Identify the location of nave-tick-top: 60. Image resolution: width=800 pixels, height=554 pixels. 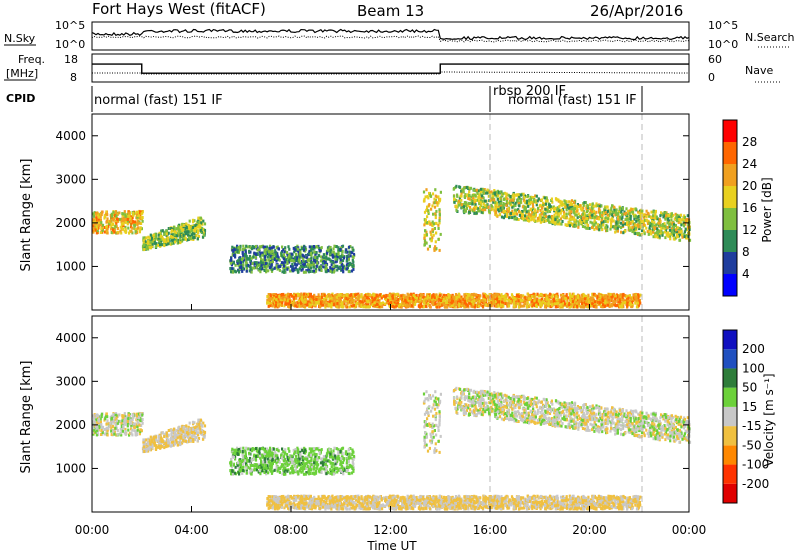
(715, 59).